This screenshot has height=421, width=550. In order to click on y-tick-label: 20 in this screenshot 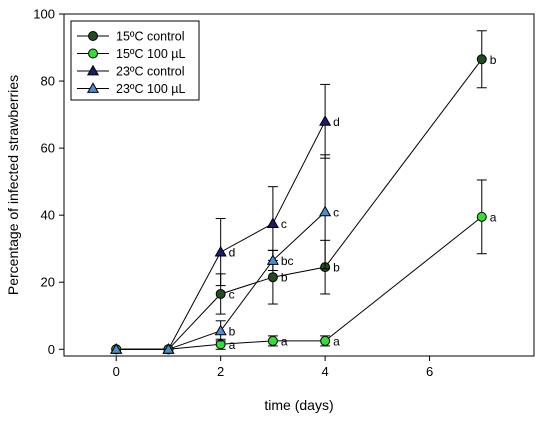, I will do `click(48, 282)`.